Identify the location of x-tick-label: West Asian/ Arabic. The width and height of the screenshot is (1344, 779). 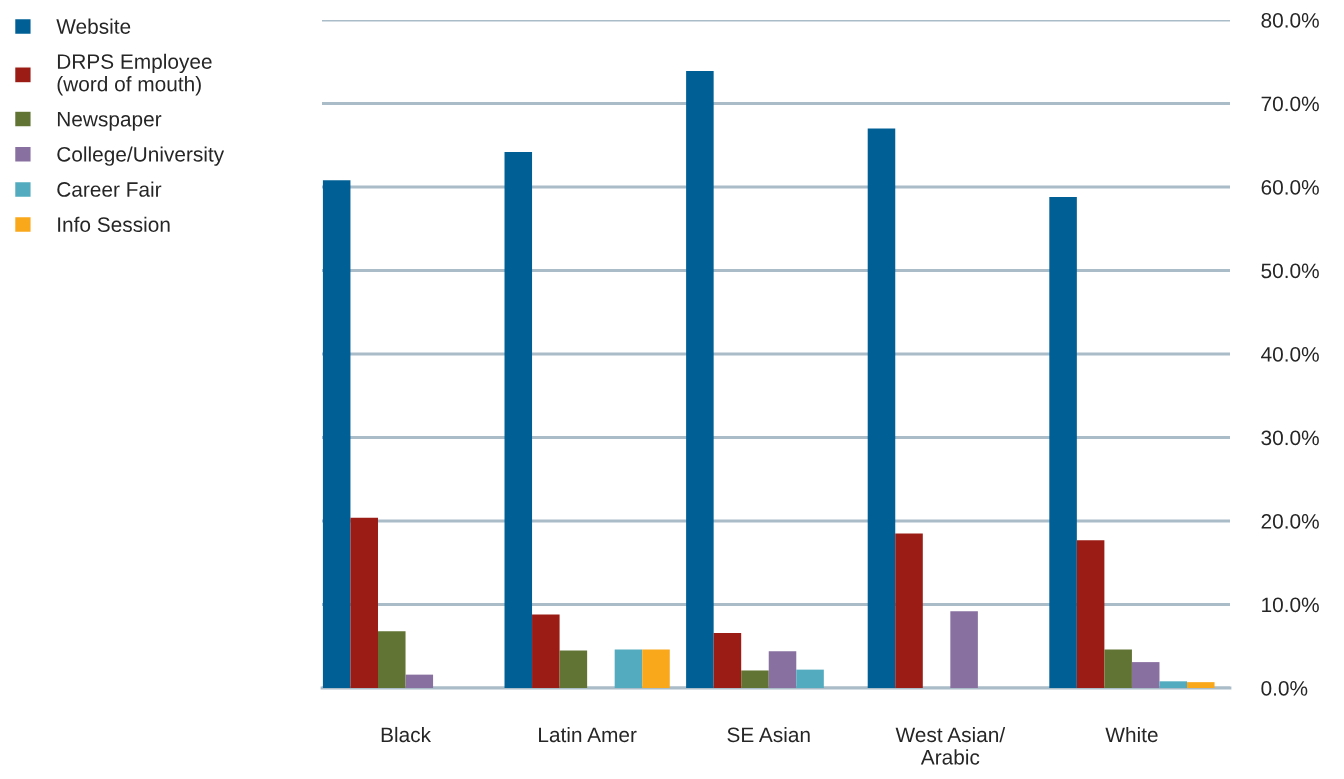
(950, 745).